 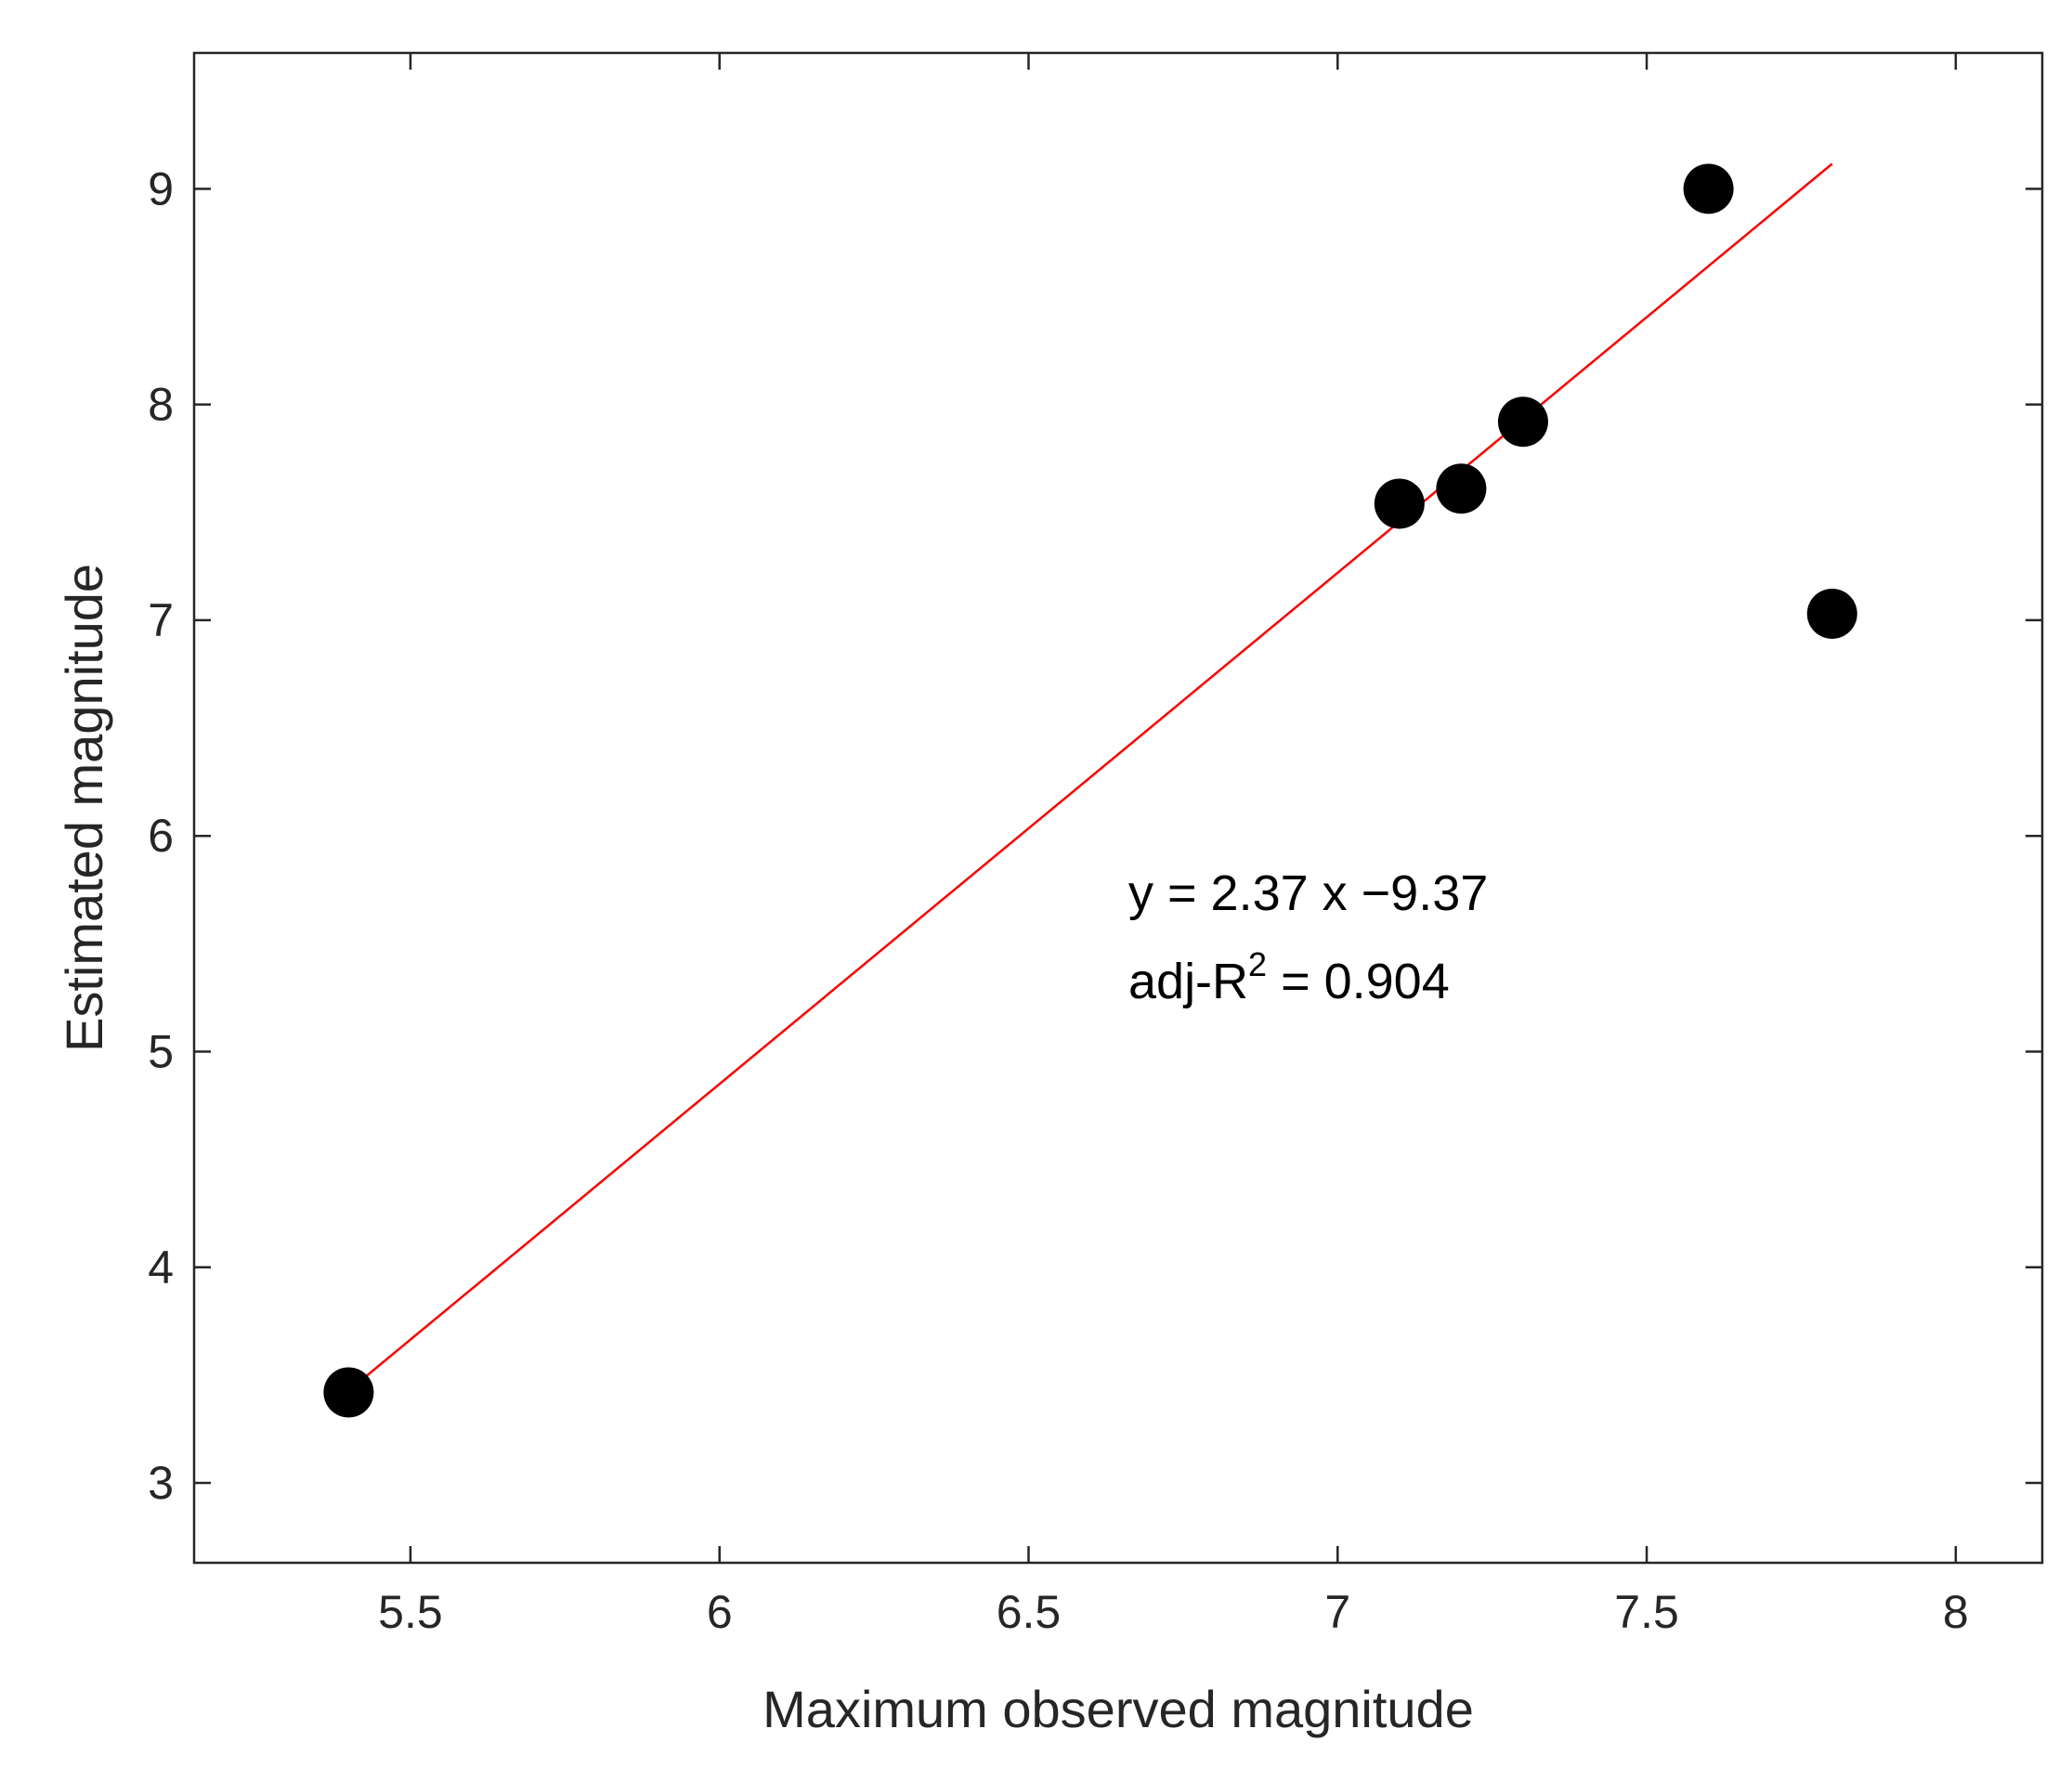 I want to click on y-tick-label: 5, so click(x=161, y=1051).